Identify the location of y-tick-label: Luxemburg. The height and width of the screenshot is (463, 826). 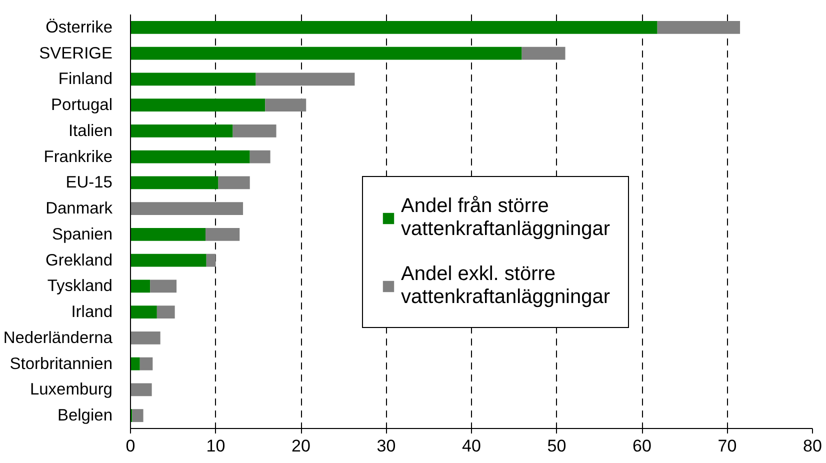
(71, 389).